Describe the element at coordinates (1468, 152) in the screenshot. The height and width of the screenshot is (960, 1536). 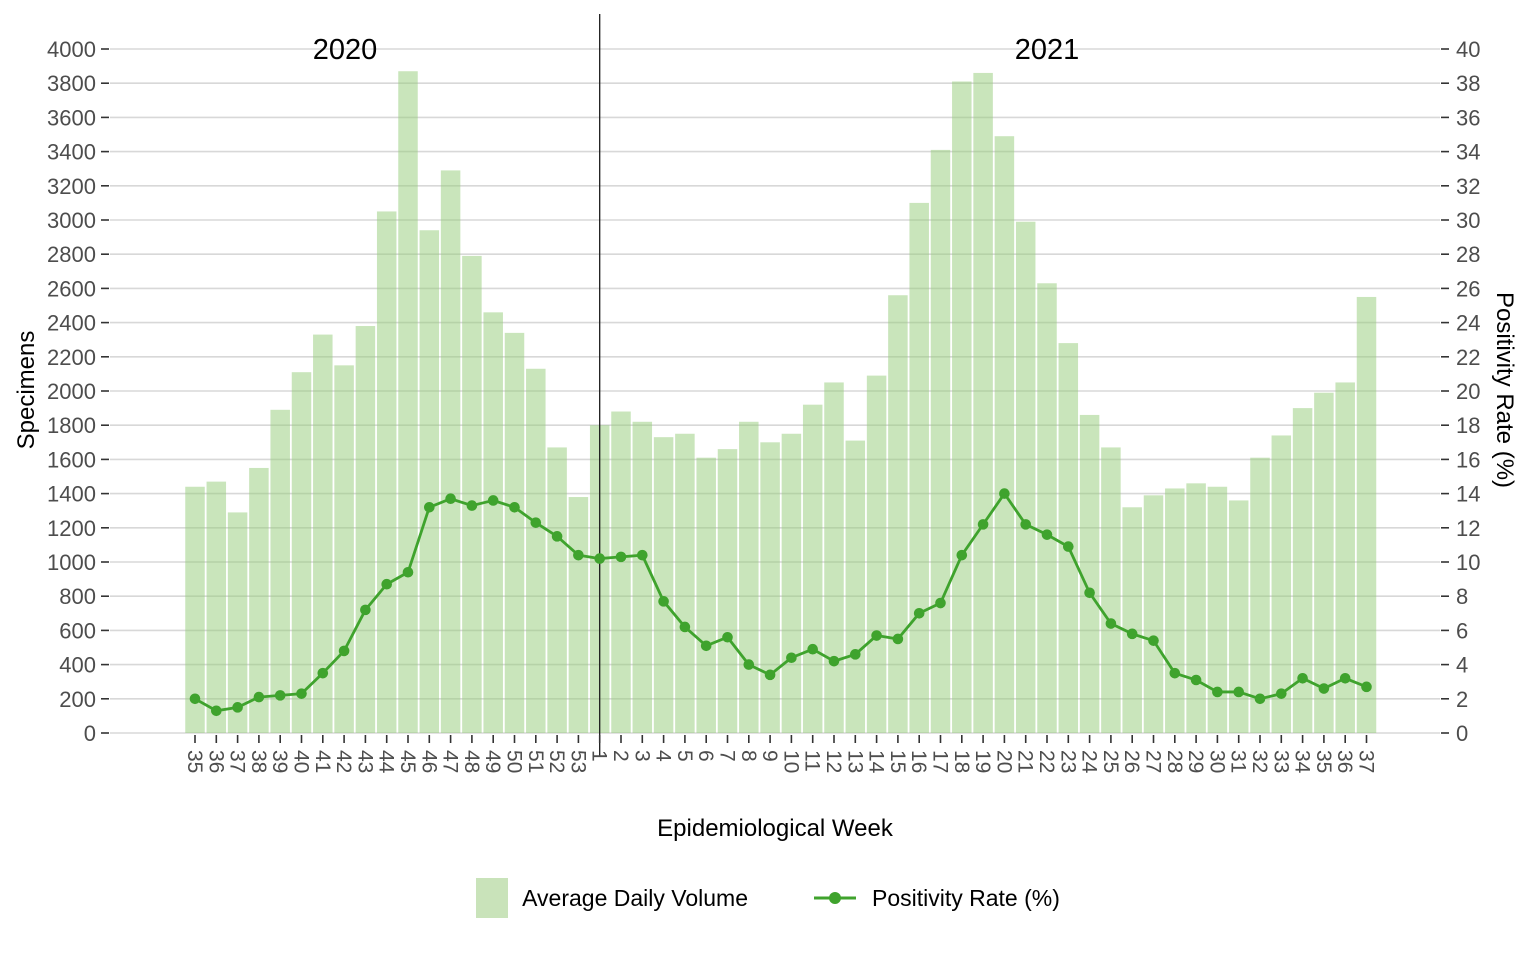
I see `y-right-tick-label: 34` at that location.